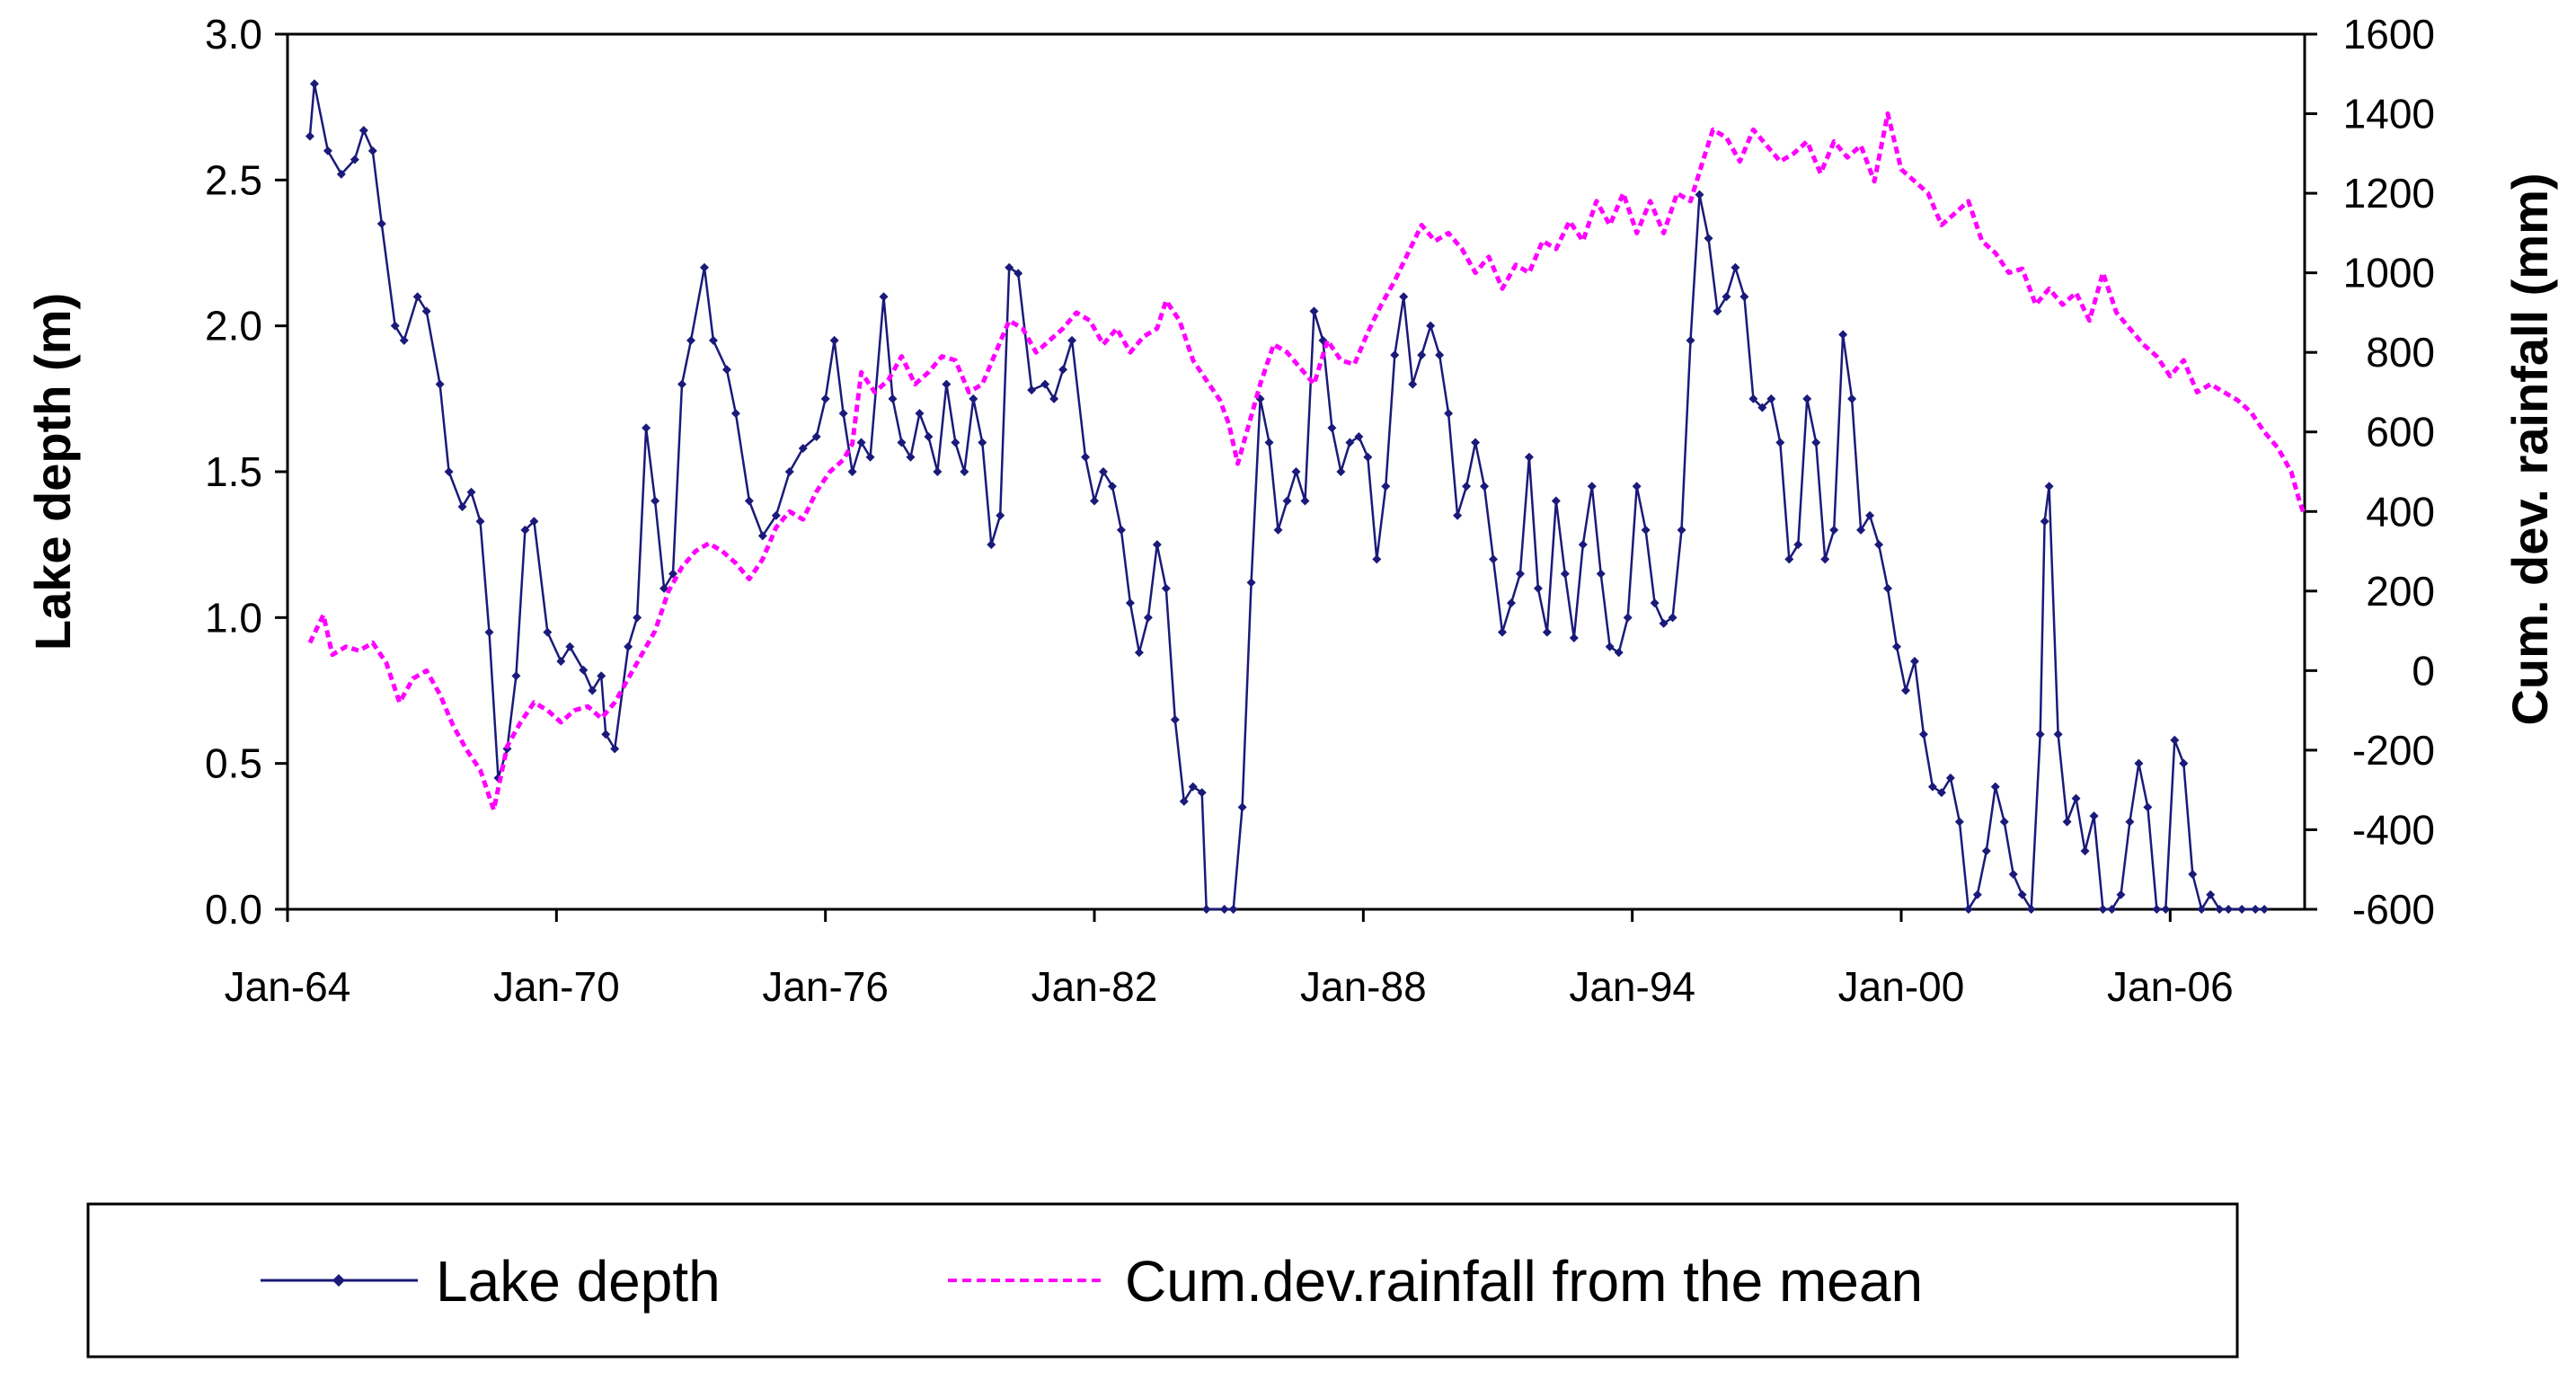  I want to click on y-axis-left-ticks: 0.0 0.5 1.0 1.5 2.0 2.5 3.0, so click(246, 472).